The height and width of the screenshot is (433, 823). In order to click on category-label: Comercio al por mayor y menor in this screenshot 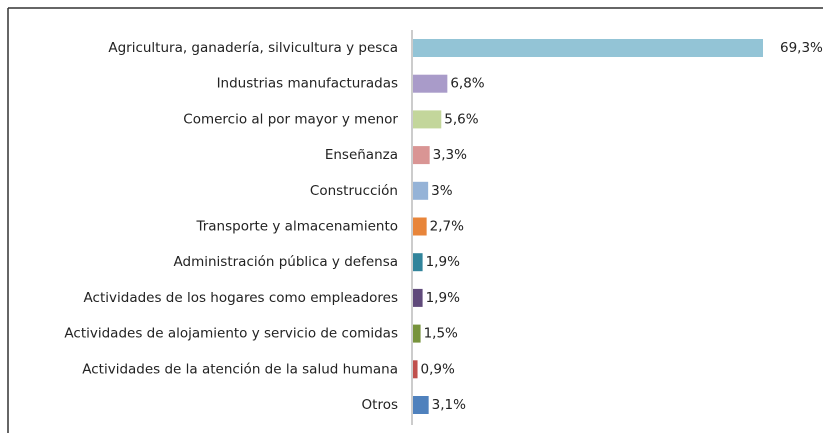, I will do `click(290, 119)`.